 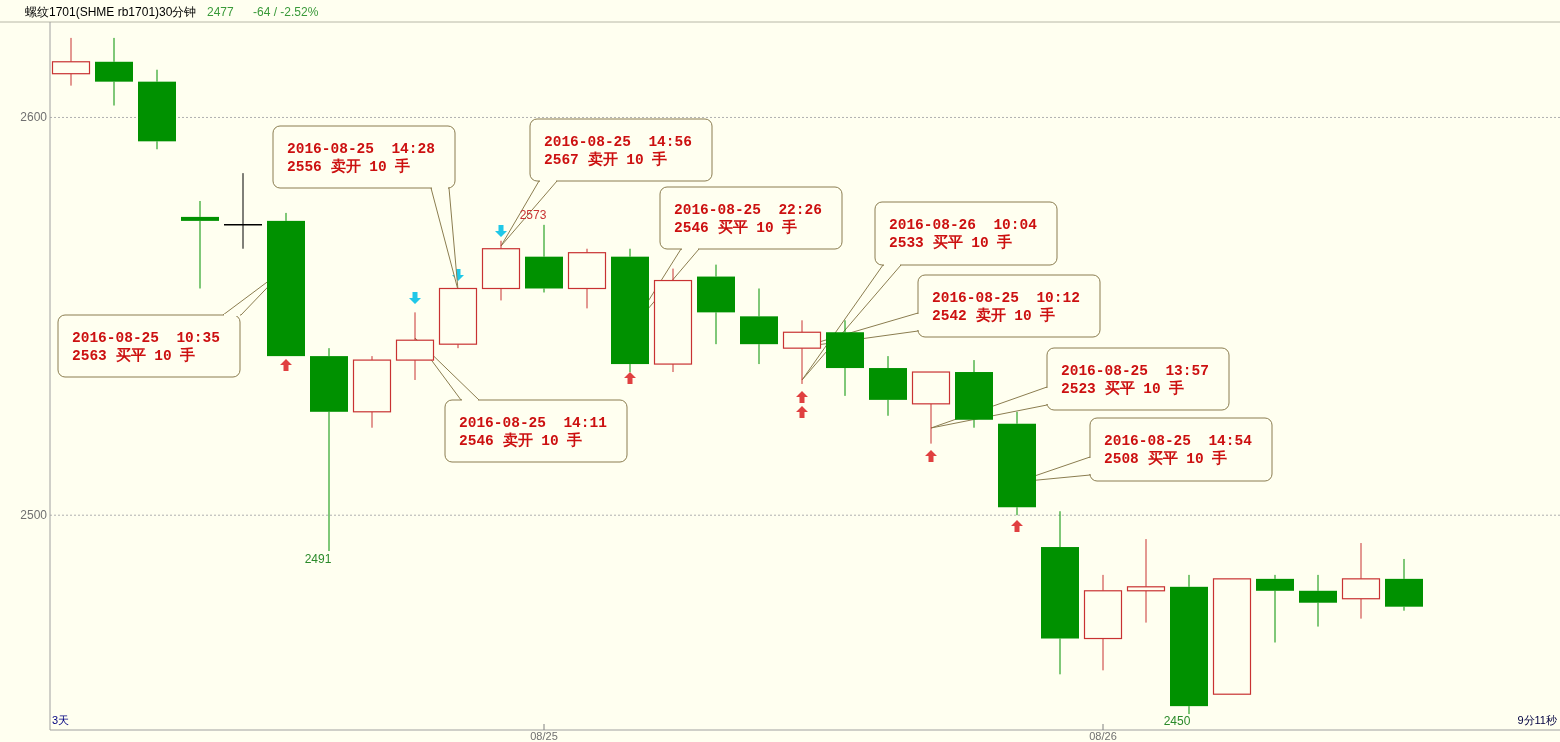 I want to click on y-tick-label: 2600, so click(x=34, y=117).